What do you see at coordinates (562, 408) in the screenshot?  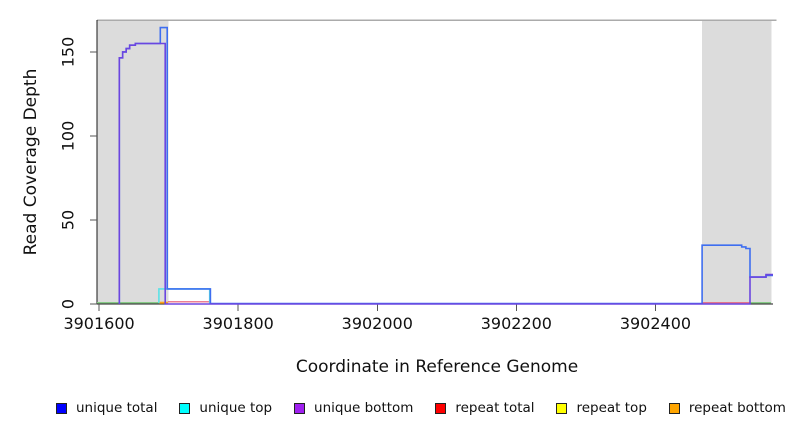 I see `legend-swatch-repeat-top` at bounding box center [562, 408].